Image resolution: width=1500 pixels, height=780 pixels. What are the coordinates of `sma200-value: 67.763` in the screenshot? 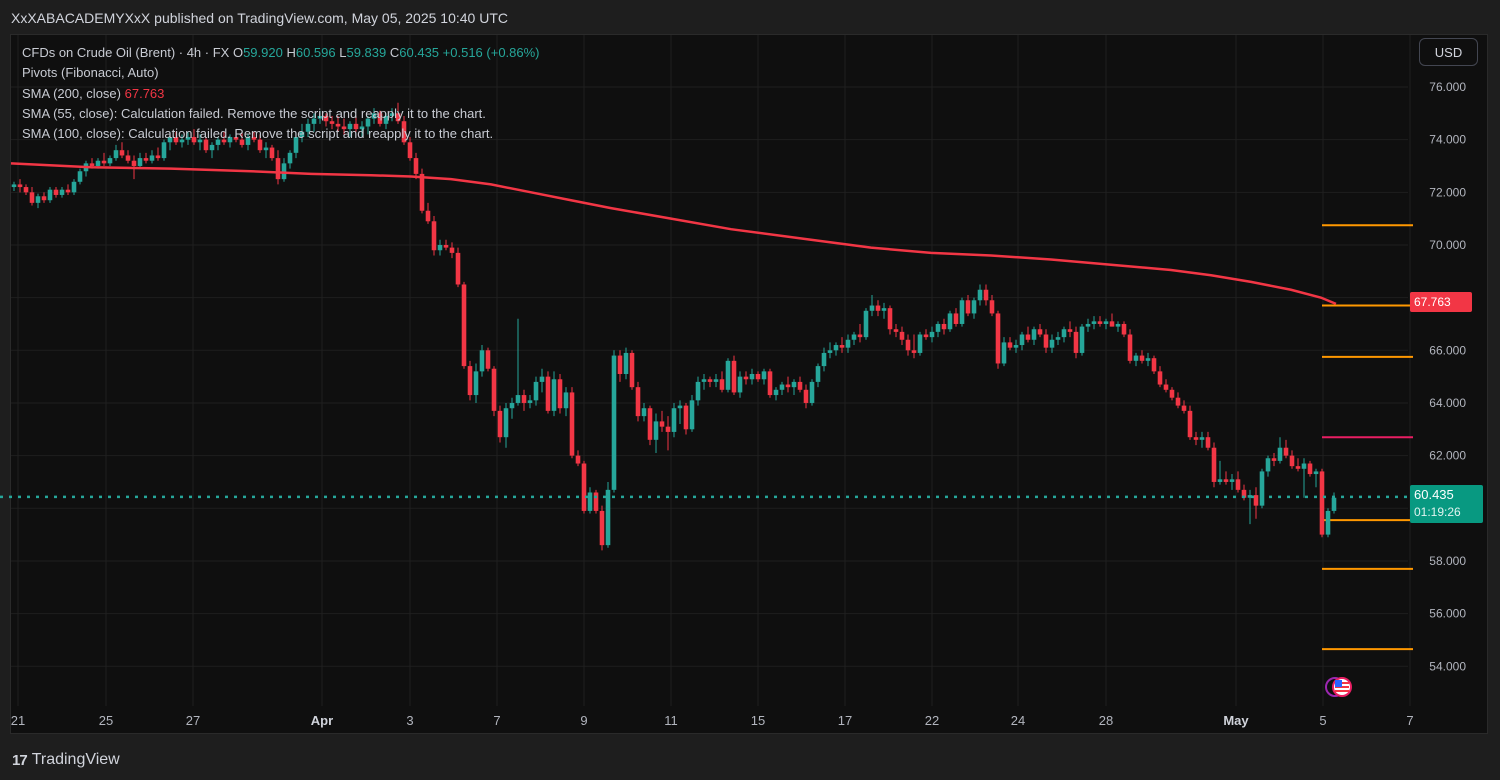 It's located at (144, 93).